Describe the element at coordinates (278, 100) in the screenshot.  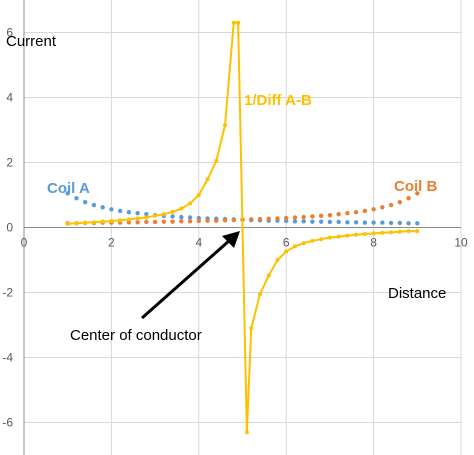
I see `diff-label: 1/Diff A-B` at that location.